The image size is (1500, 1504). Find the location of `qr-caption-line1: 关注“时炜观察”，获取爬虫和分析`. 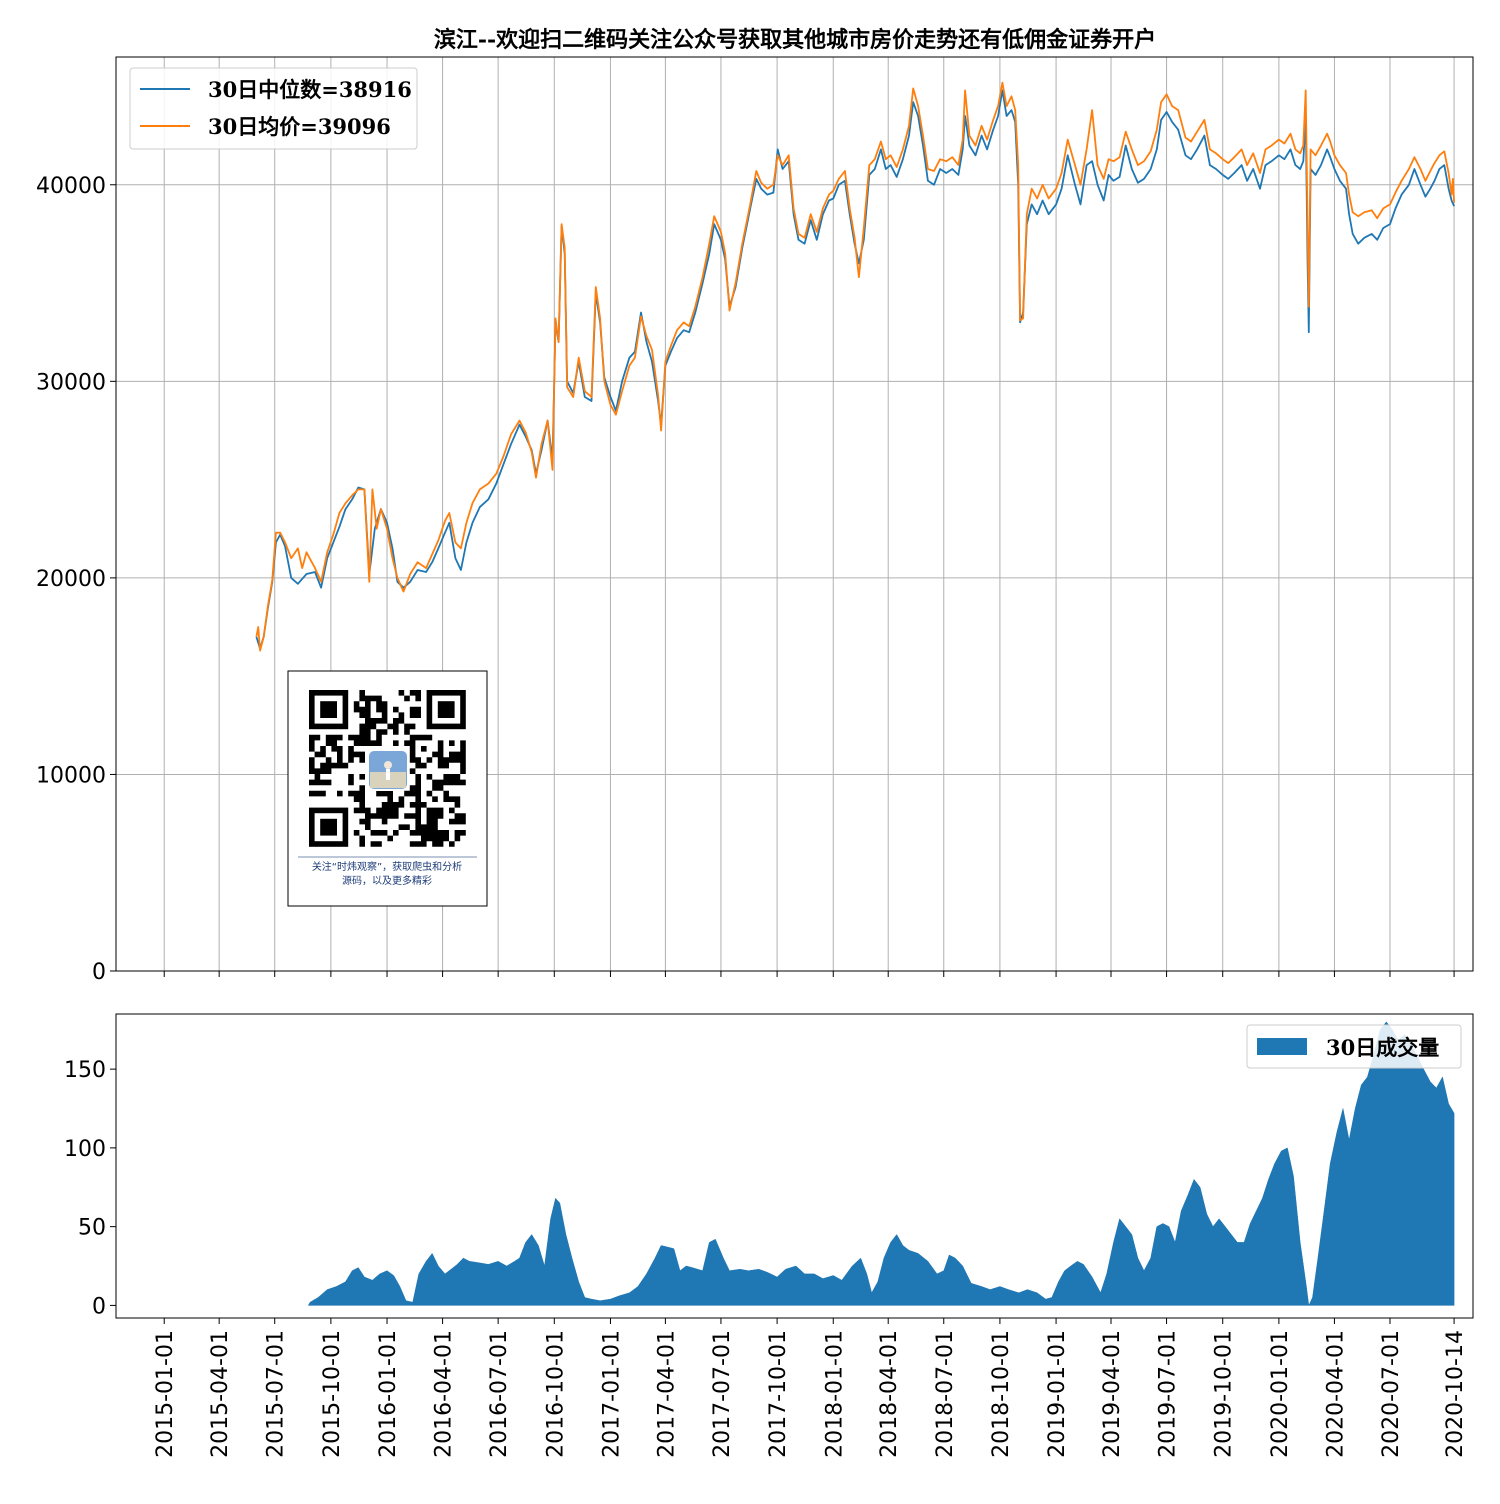

qr-caption-line1: 关注“时炜观察”，获取爬虫和分析 is located at coordinates (387, 866).